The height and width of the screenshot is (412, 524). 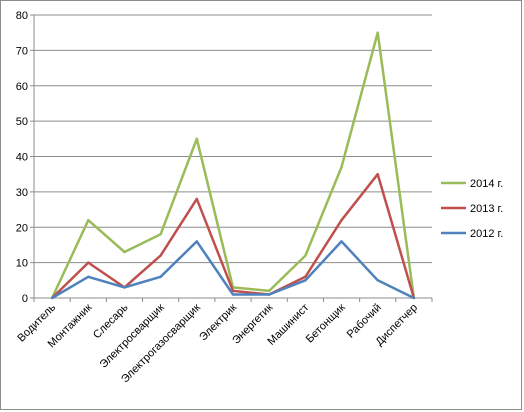 What do you see at coordinates (22, 16) in the screenshot?
I see `y-tick-label: 80` at bounding box center [22, 16].